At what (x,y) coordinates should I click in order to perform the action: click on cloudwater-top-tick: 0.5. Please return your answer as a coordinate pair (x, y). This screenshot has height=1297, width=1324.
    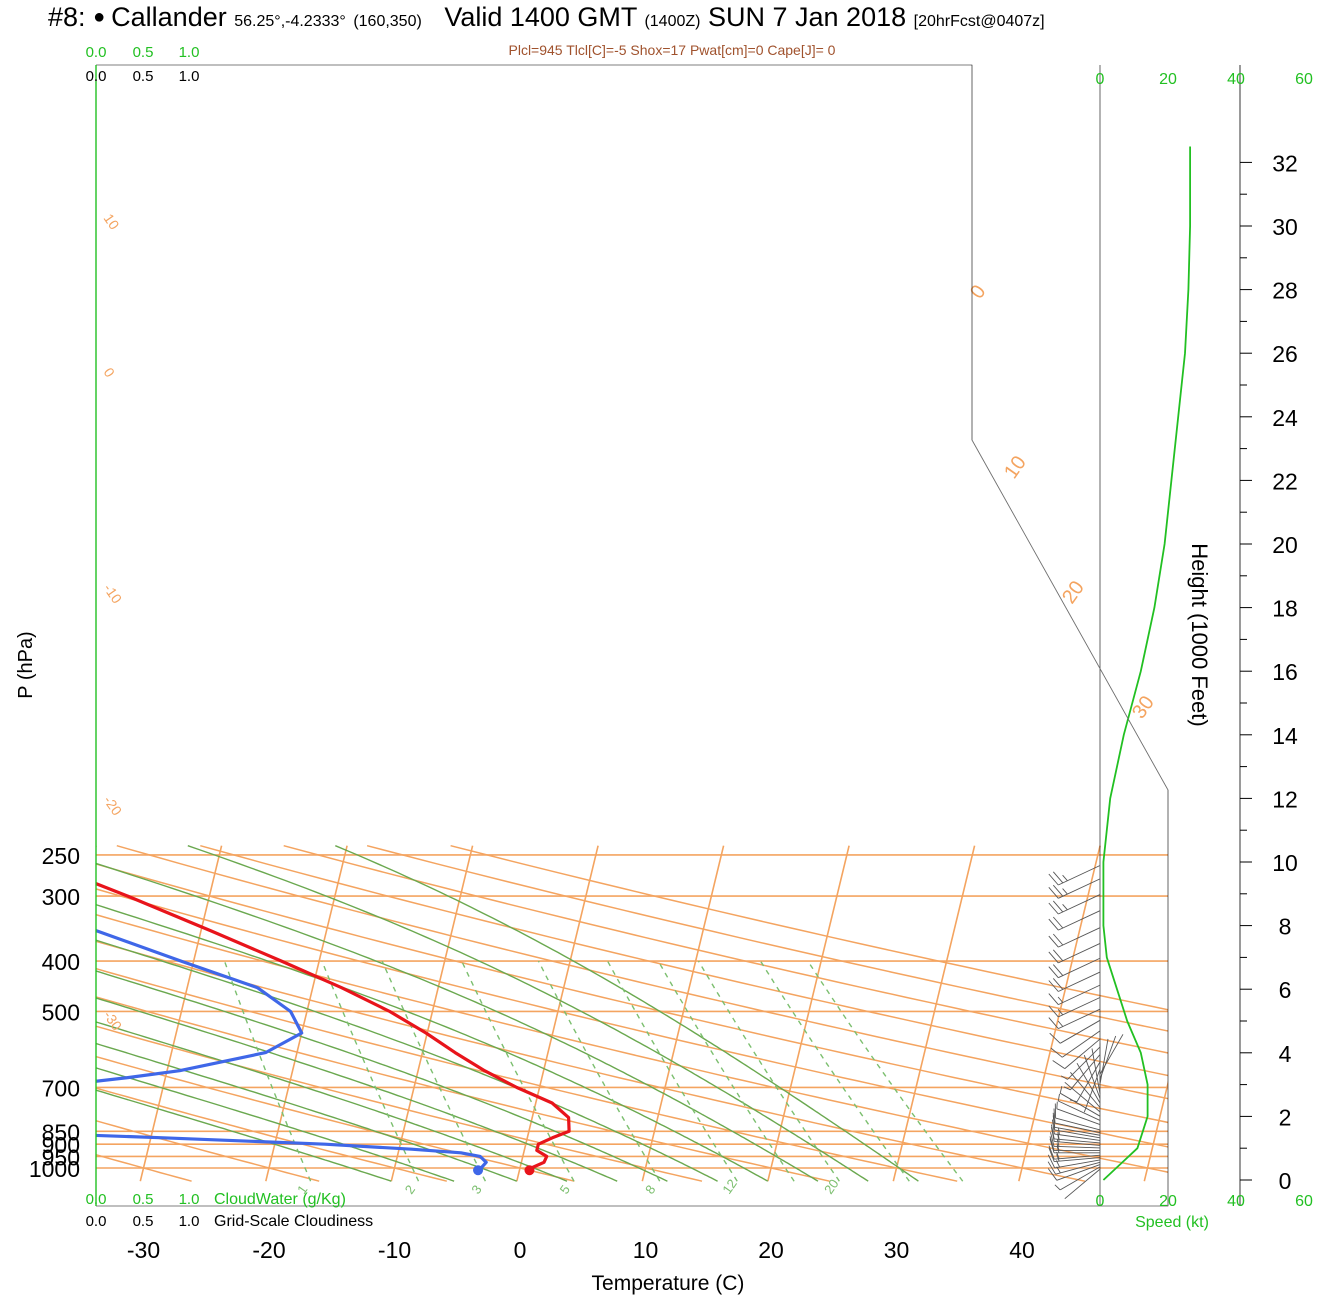
    Looking at the image, I should click on (143, 52).